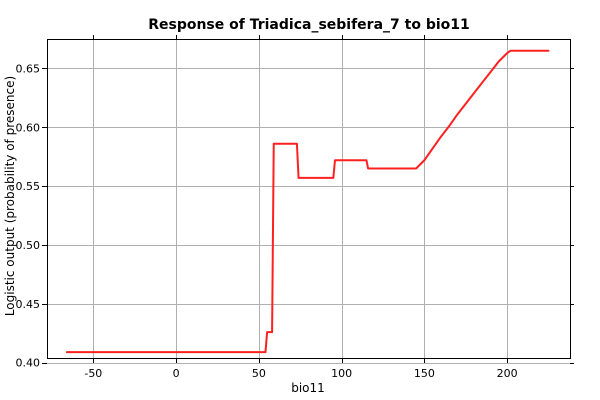 This screenshot has width=600, height=400. I want to click on x-axis-title: bio11, so click(308, 388).